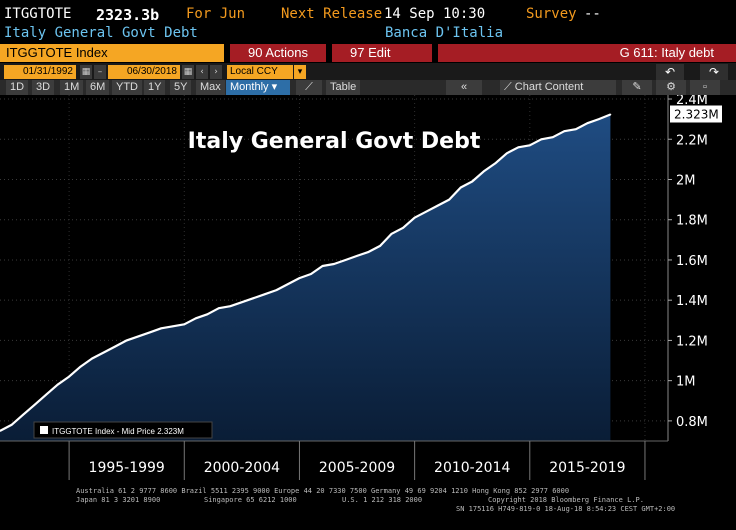 This screenshot has width=736, height=530. What do you see at coordinates (332, 14) in the screenshot?
I see `next-release-label: Next Release` at bounding box center [332, 14].